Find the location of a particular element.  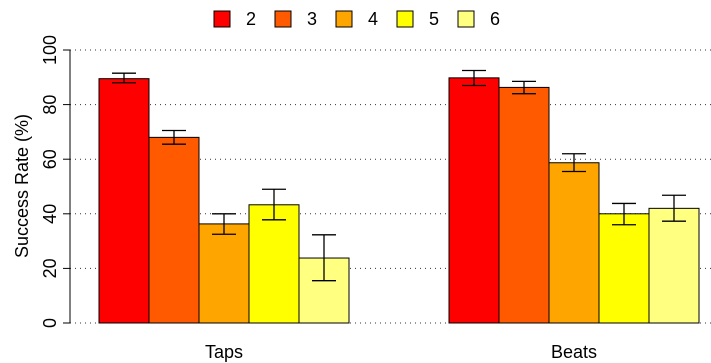

legend-label: 5 is located at coordinates (434, 19).